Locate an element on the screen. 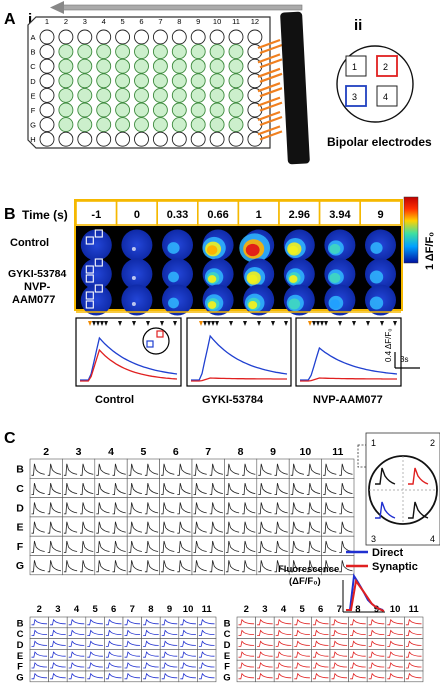  electrode-bar is located at coordinates (295, 88).